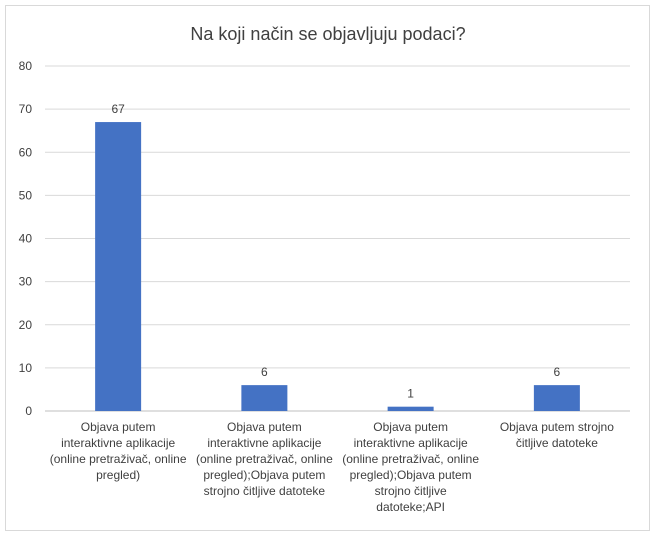 The height and width of the screenshot is (537, 656). Describe the element at coordinates (410, 507) in the screenshot. I see `x-category-label: datoteke;API` at that location.